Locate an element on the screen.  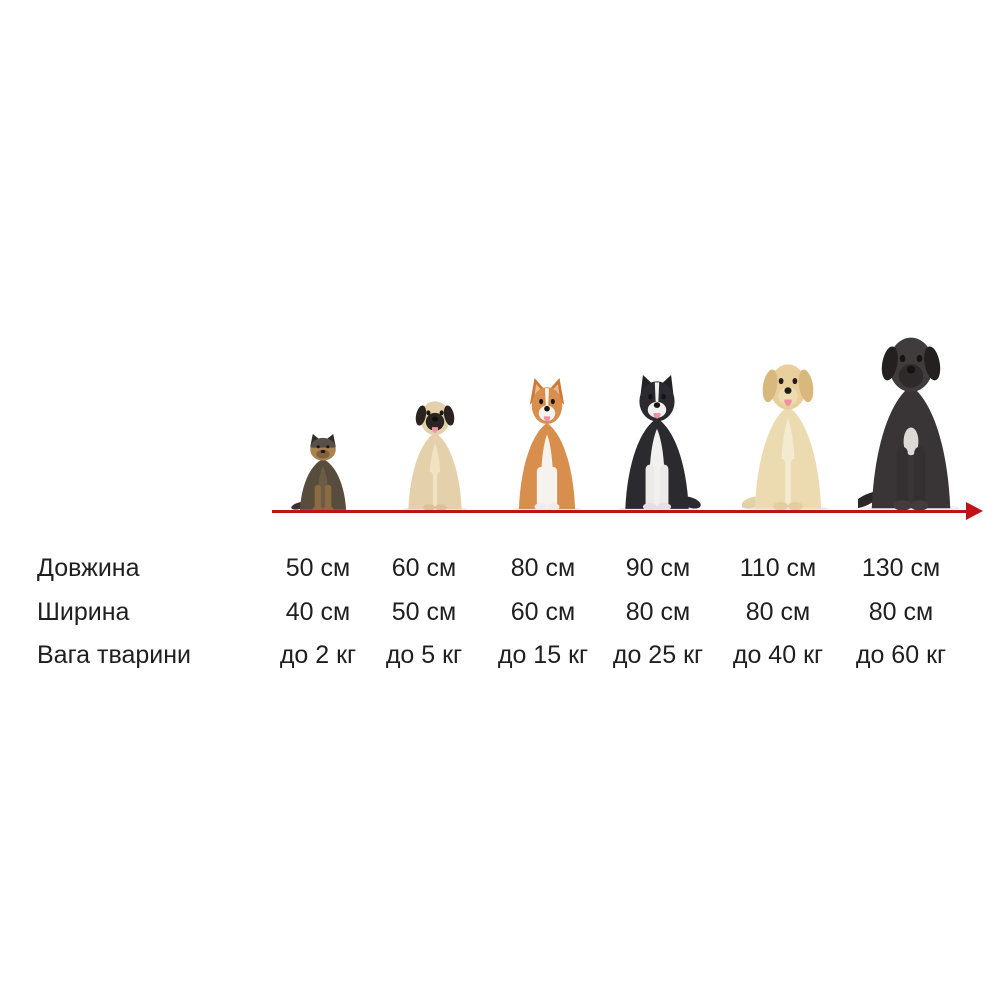
cane-corso-dog-image is located at coordinates (911, 420).